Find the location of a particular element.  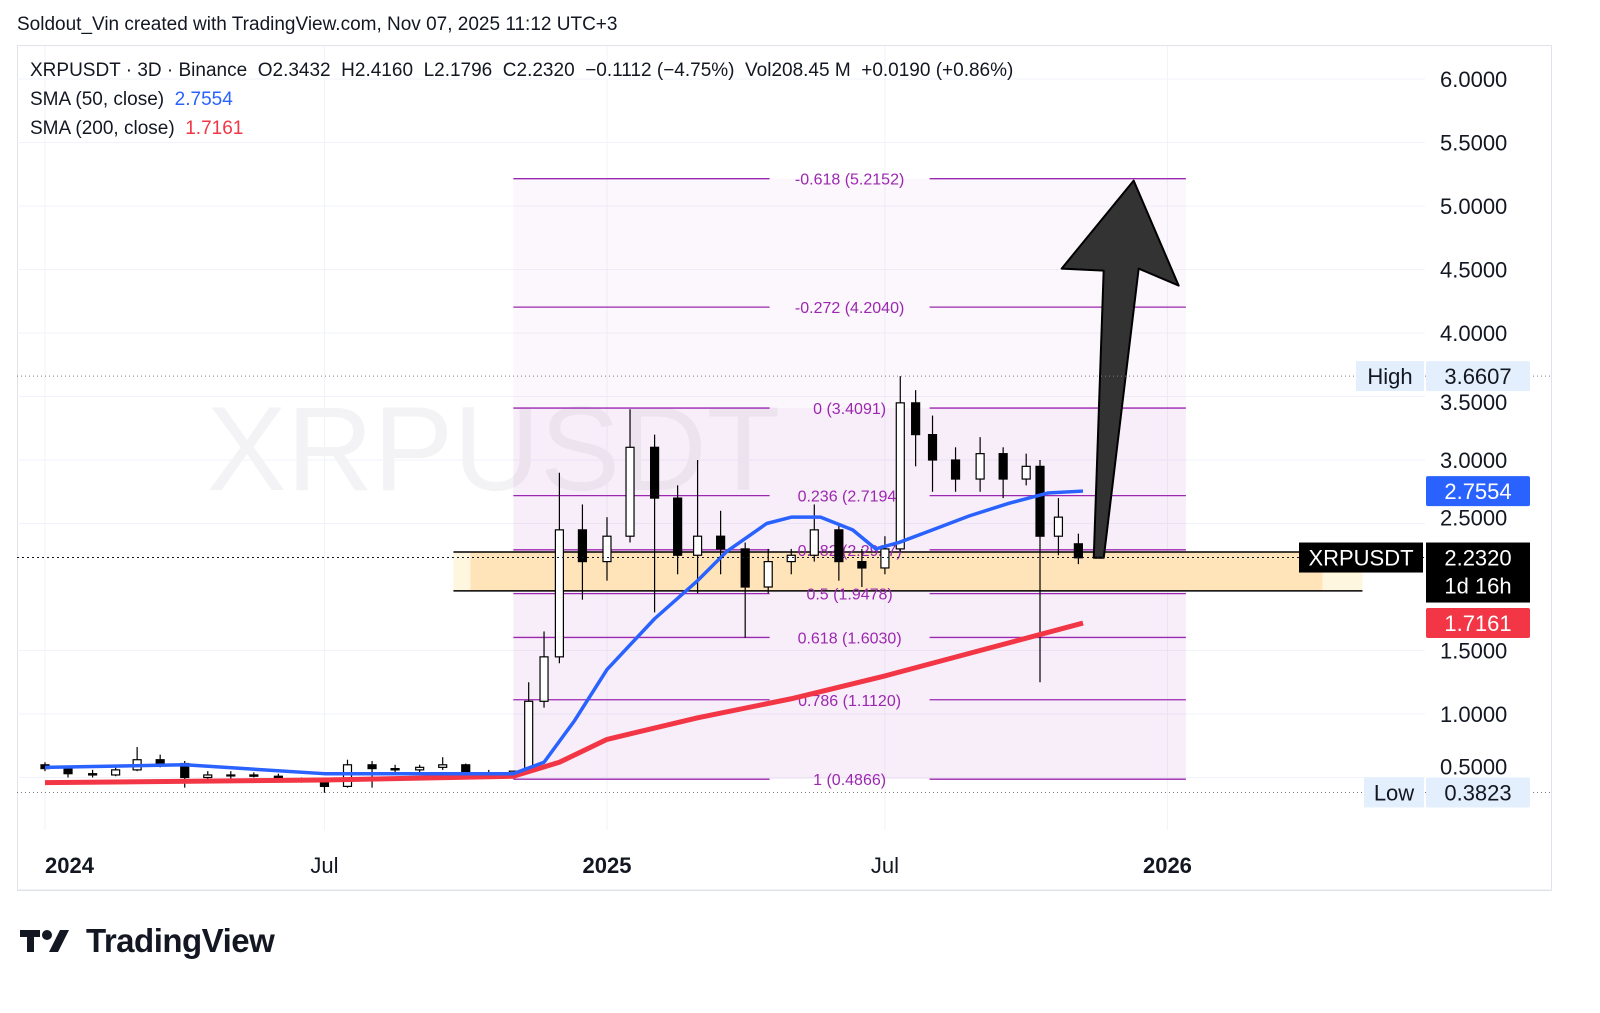

y-axis-tick: 4.5000 is located at coordinates (1473, 270).